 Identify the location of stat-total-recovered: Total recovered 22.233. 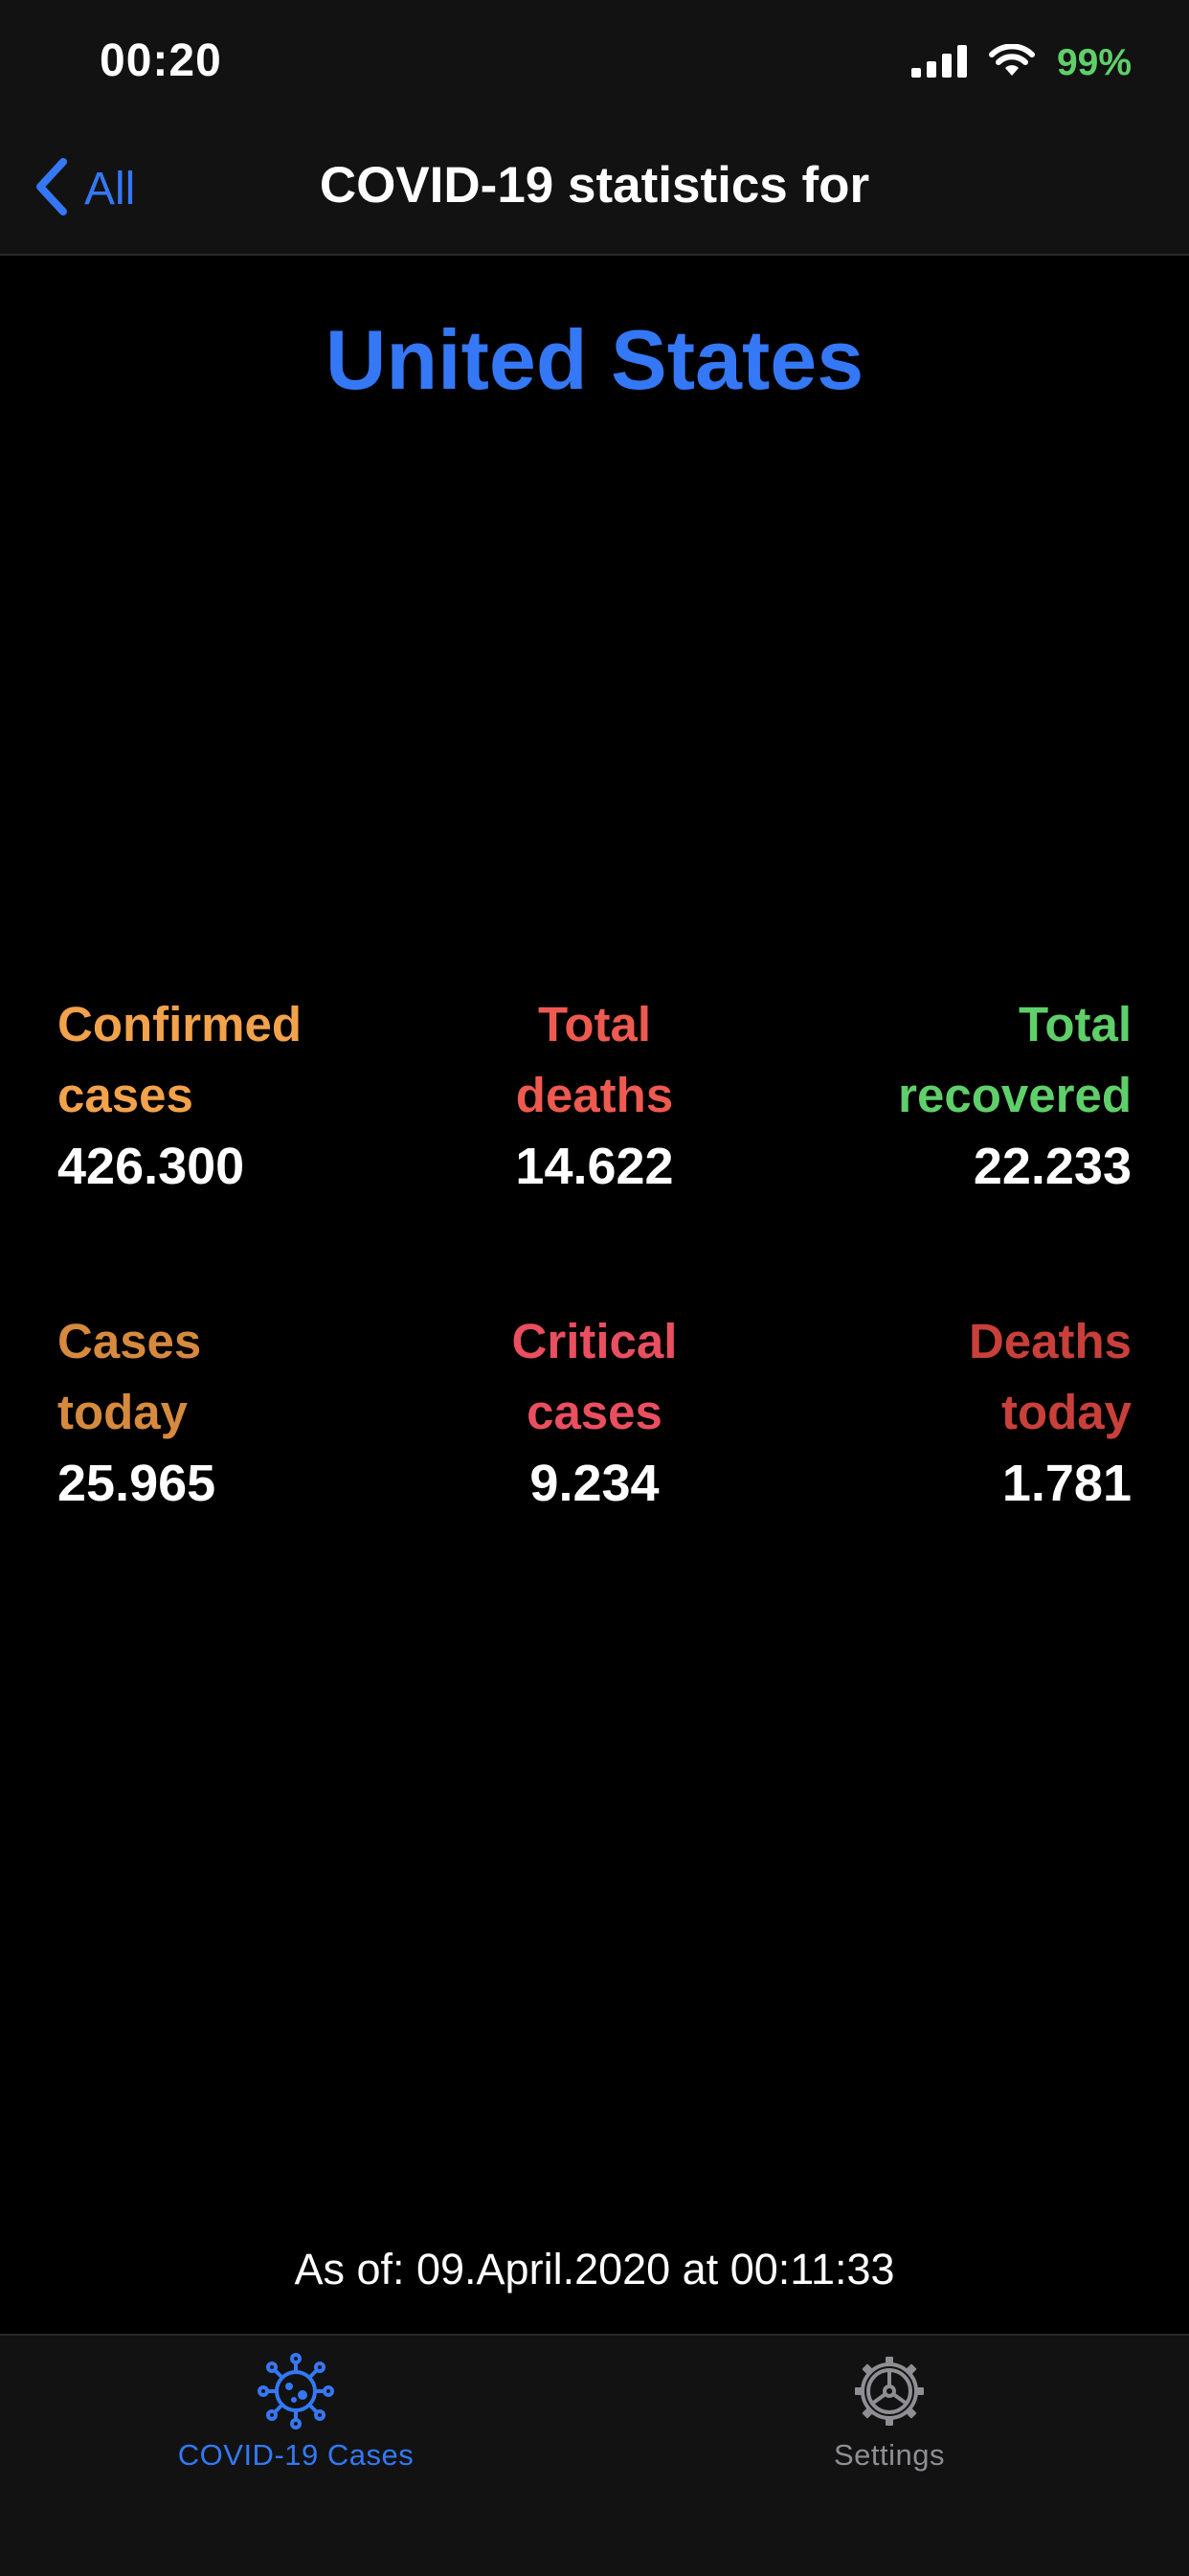
(969, 1095).